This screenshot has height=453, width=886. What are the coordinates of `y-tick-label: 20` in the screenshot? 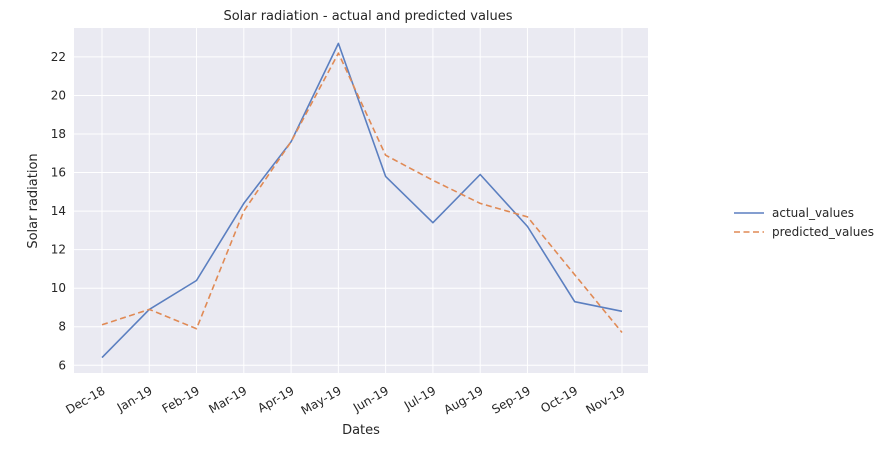 It's located at (58, 95).